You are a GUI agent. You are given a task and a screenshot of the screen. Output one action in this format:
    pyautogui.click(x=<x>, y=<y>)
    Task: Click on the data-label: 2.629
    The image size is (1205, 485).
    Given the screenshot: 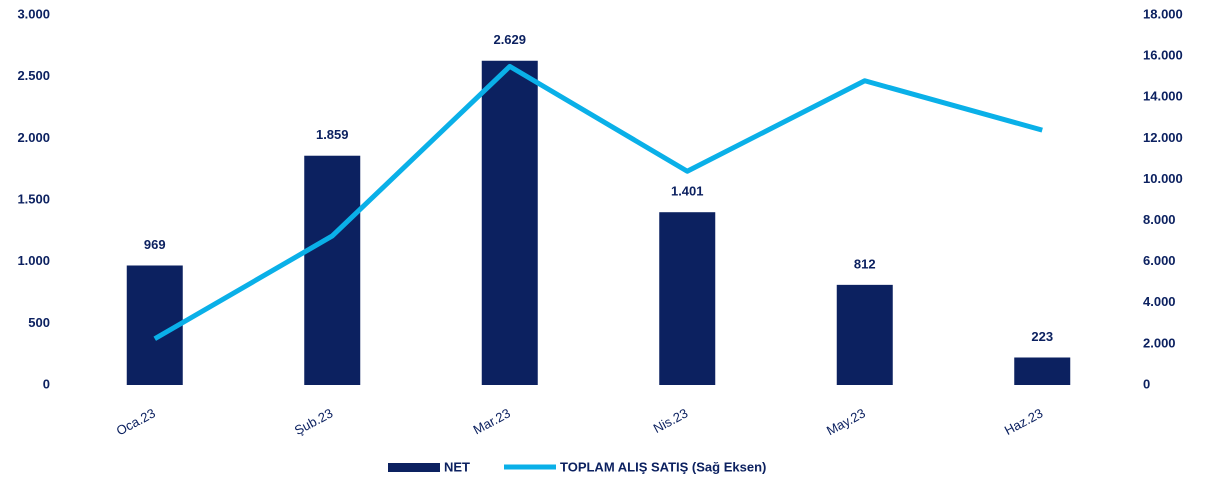 What is the action you would take?
    pyautogui.click(x=509, y=39)
    